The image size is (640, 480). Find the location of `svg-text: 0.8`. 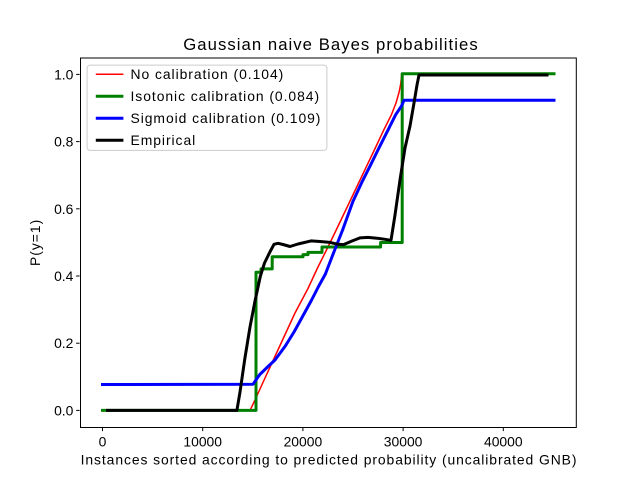

svg-text: 0.8 is located at coordinates (64, 142).